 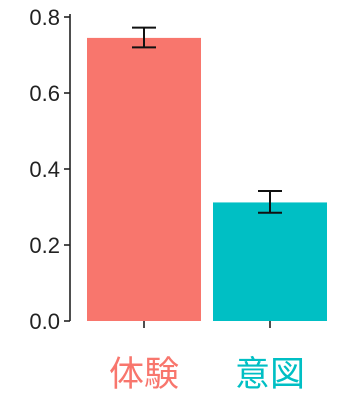 I want to click on y-tick-label-4: 0.8, so click(x=44, y=17).